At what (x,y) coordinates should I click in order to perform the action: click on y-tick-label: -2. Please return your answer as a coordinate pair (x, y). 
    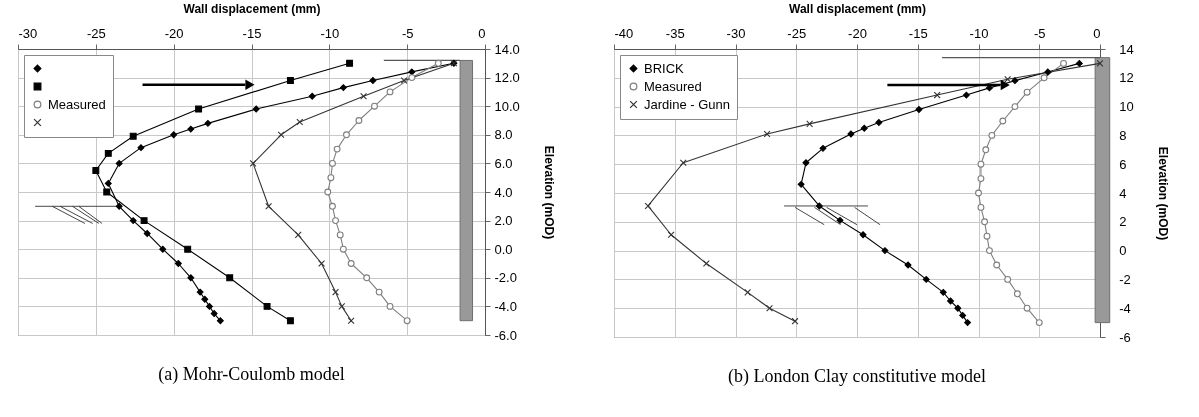
    Looking at the image, I should click on (1125, 279).